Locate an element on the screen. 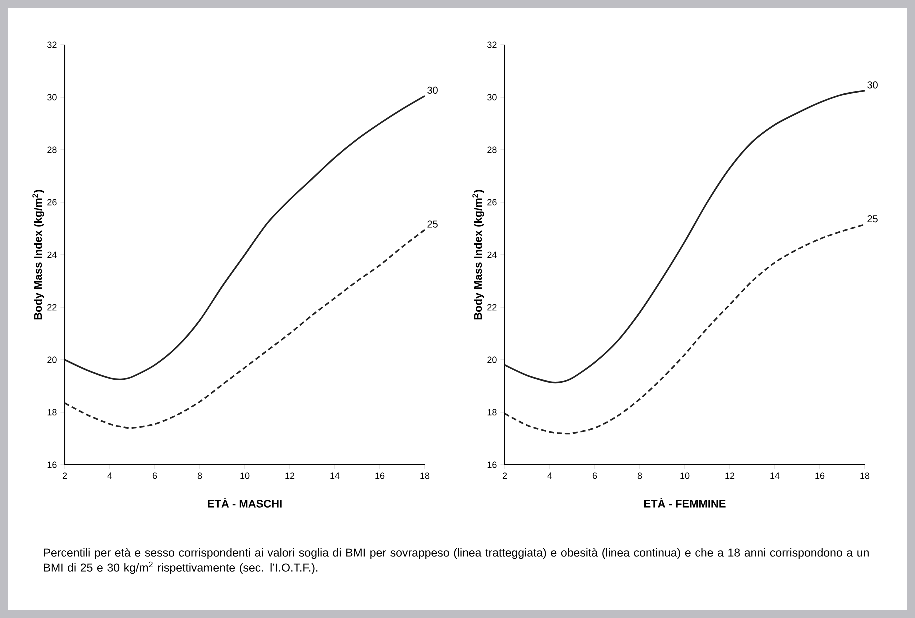 Image resolution: width=915 pixels, height=618 pixels. text: Percentili per età e sesso corrispondenti ai valori soglia di BMI per sovrappeso (linea tratteggiata) e obesità (linea continua) e che a 18 anni corrispondono a un BMI di 25 e 30 kg/m$^{2}$ rispettivamente (sec. l’I.O.T.F.). is located at coordinates (456, 561).